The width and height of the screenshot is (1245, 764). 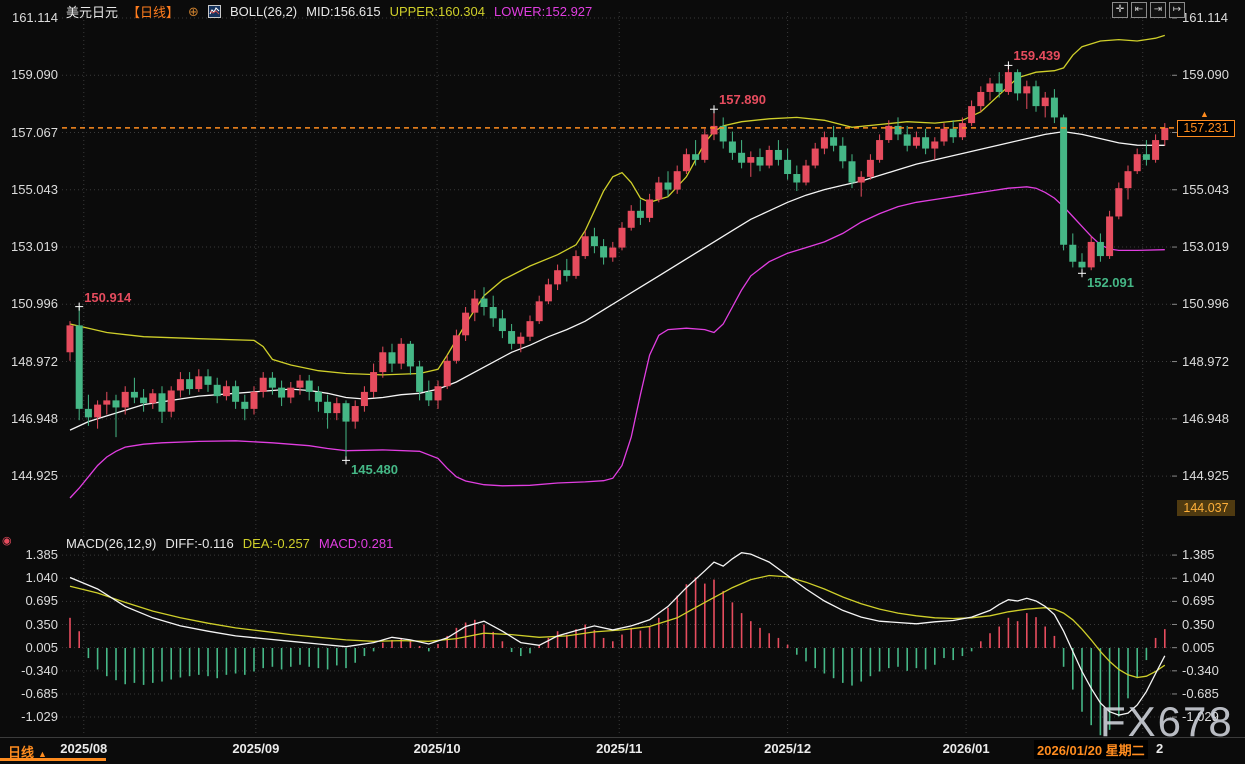 What do you see at coordinates (543, 11) in the screenshot?
I see `boll-lower-value: LOWER:152.927` at bounding box center [543, 11].